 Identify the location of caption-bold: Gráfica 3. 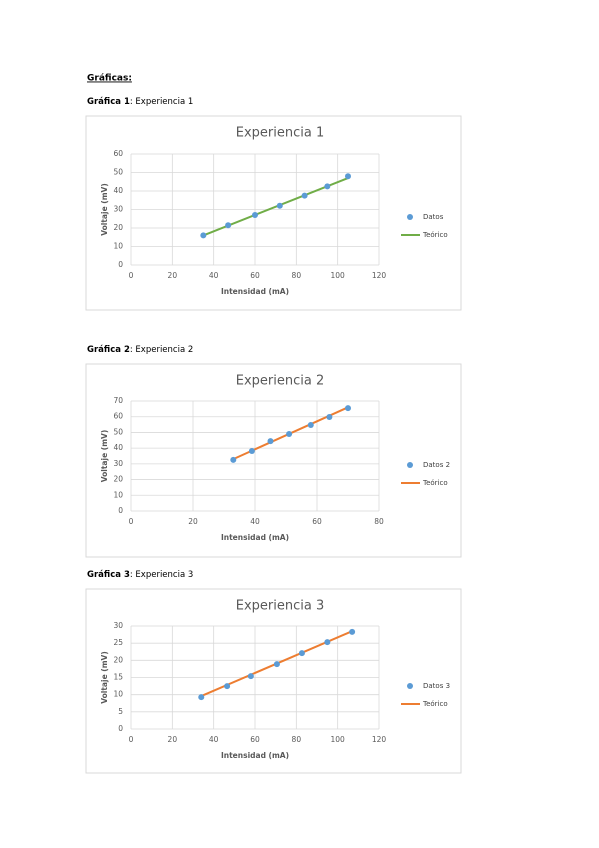
(108, 575).